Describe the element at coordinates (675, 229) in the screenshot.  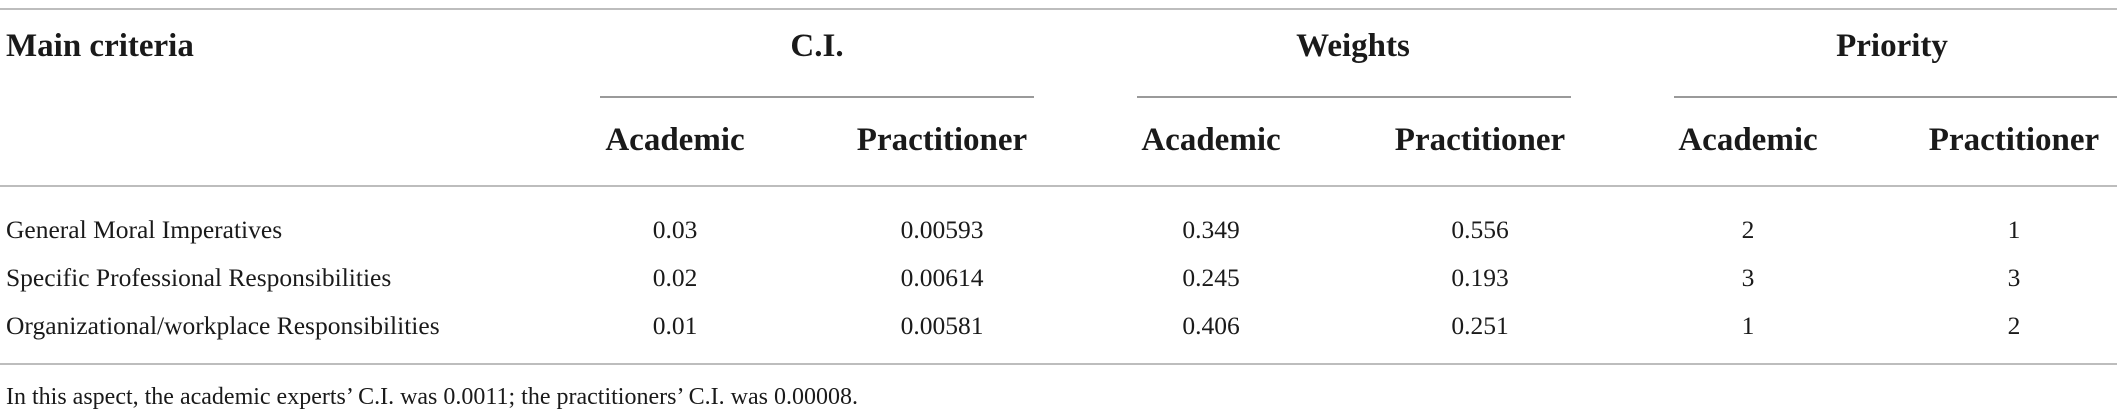
I see `cell-ci-academic: 0.03` at that location.